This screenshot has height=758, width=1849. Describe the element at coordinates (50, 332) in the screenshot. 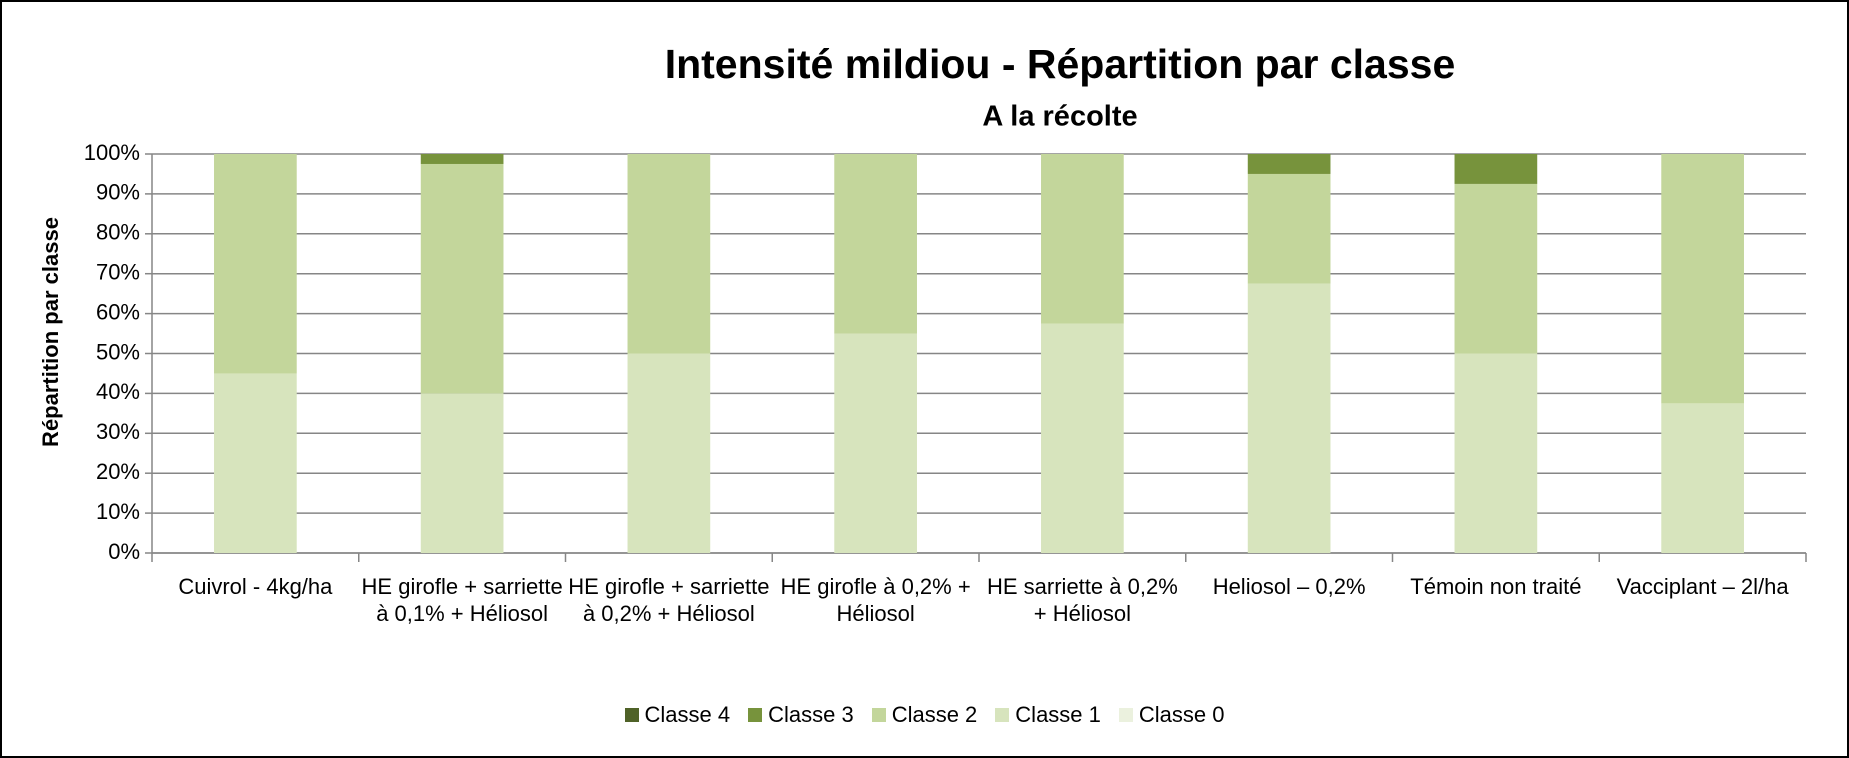

I see `y-axis-label: Répartition par classe` at that location.